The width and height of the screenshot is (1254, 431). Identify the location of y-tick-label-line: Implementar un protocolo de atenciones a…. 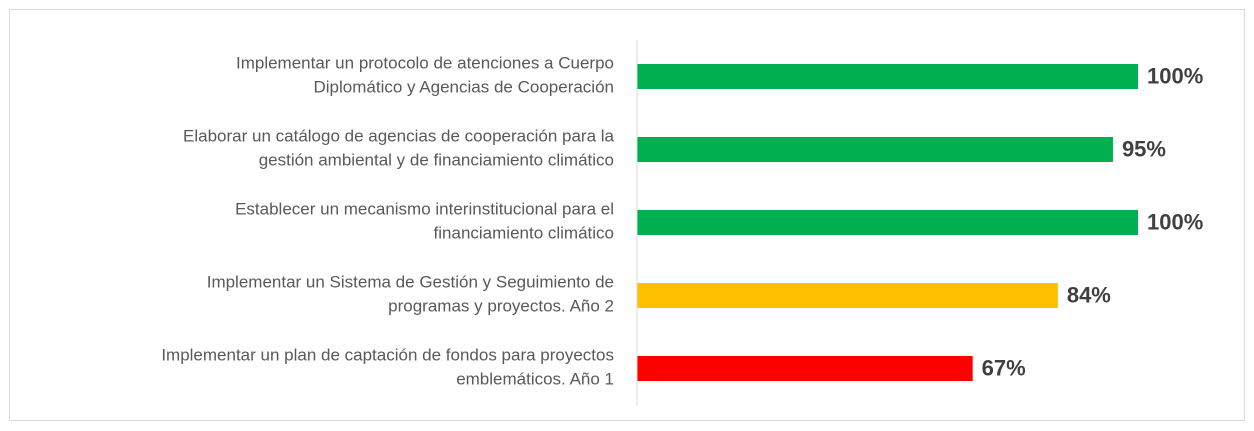
(425, 63).